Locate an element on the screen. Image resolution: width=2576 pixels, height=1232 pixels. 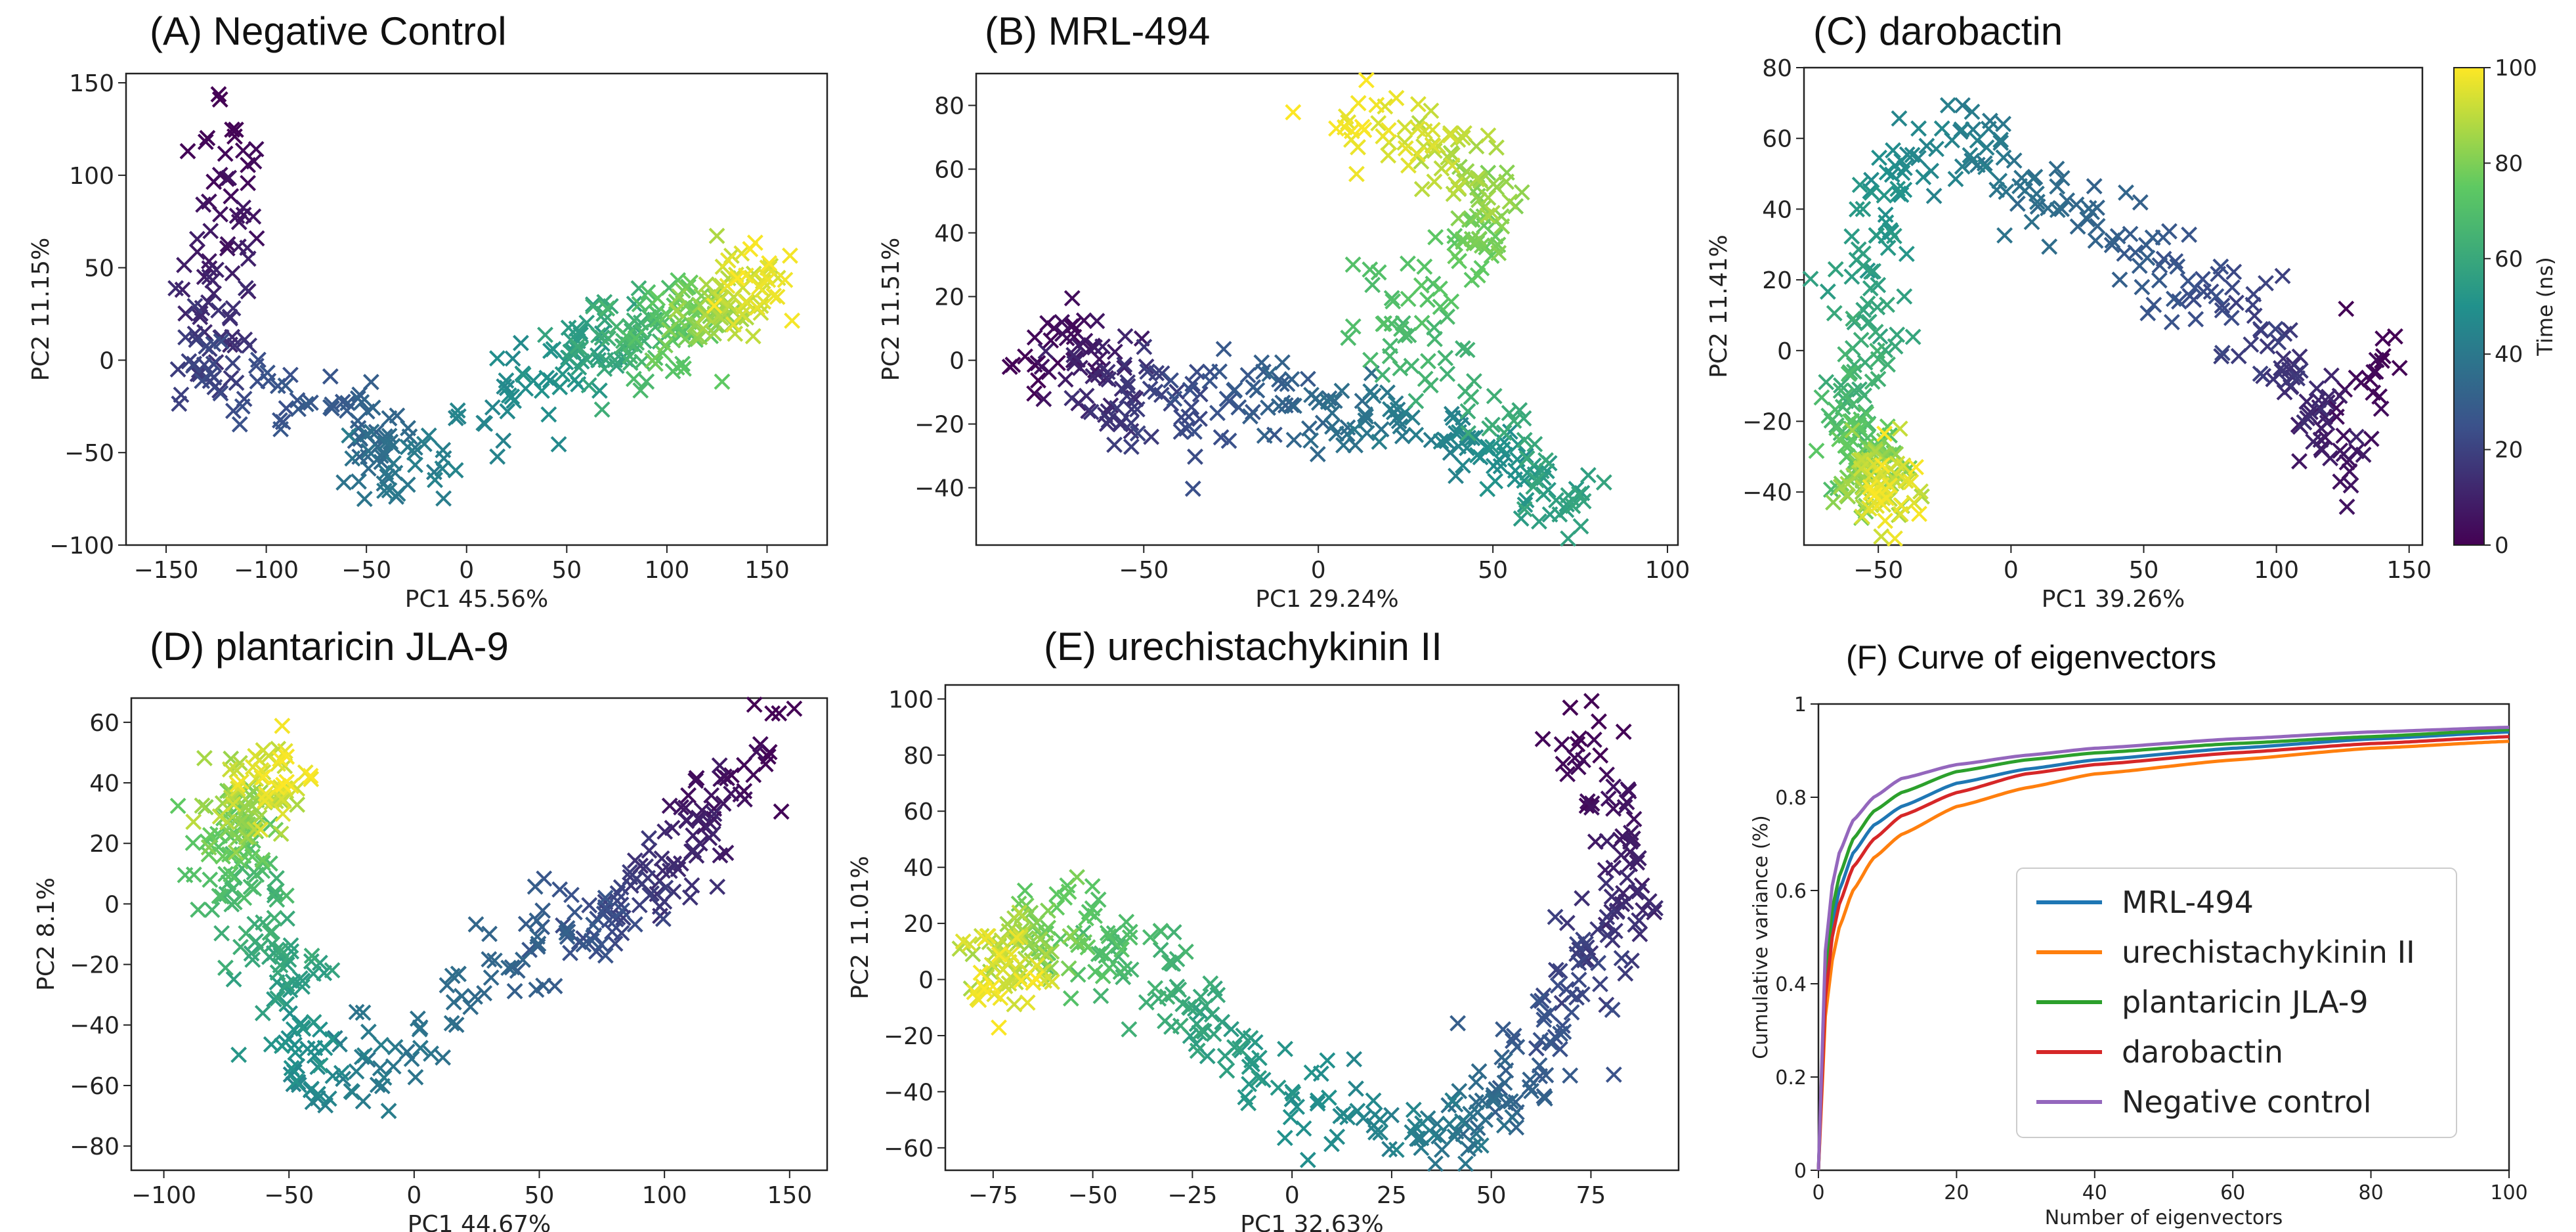
x-tick-label: 100 is located at coordinates (2508, 1192).